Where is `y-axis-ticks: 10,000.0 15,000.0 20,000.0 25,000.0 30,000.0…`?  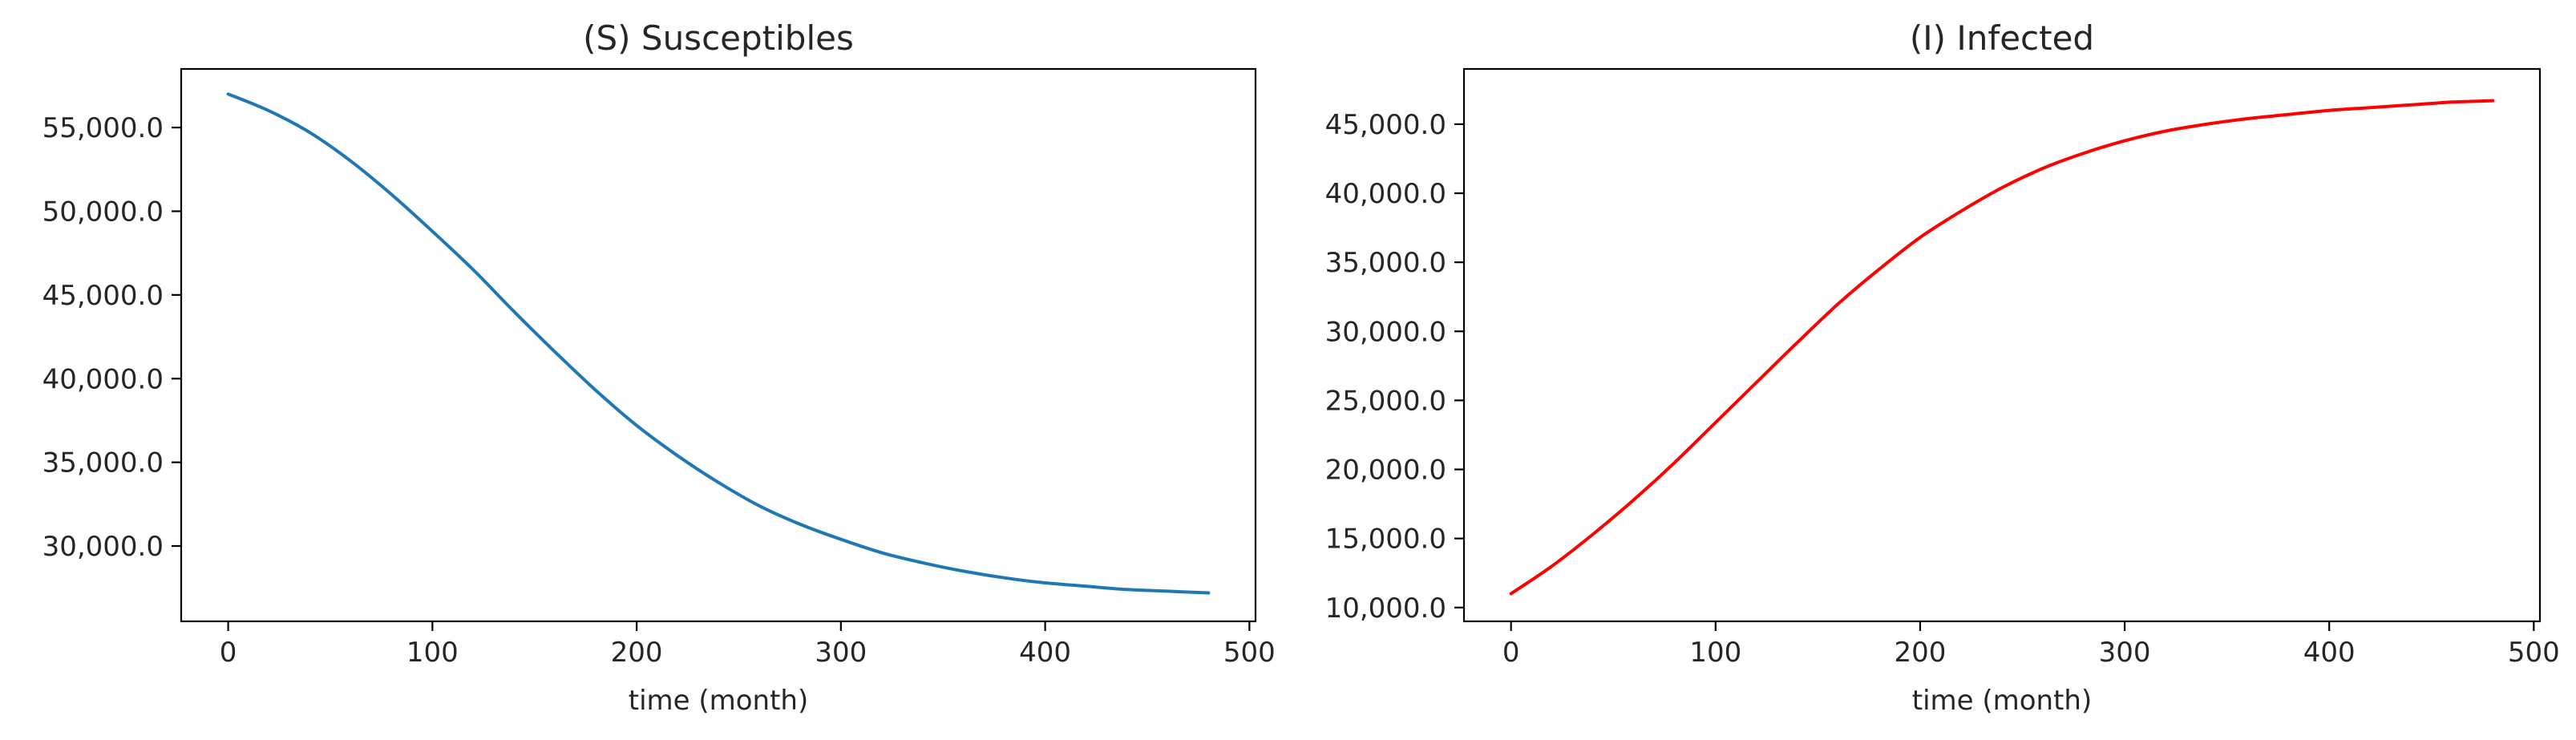
y-axis-ticks: 10,000.0 15,000.0 20,000.0 25,000.0 30,000.0… is located at coordinates (1394, 367).